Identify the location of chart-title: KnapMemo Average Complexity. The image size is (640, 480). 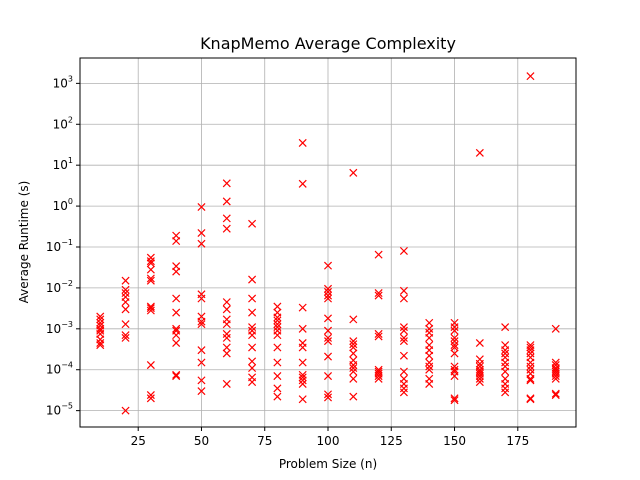
(328, 43).